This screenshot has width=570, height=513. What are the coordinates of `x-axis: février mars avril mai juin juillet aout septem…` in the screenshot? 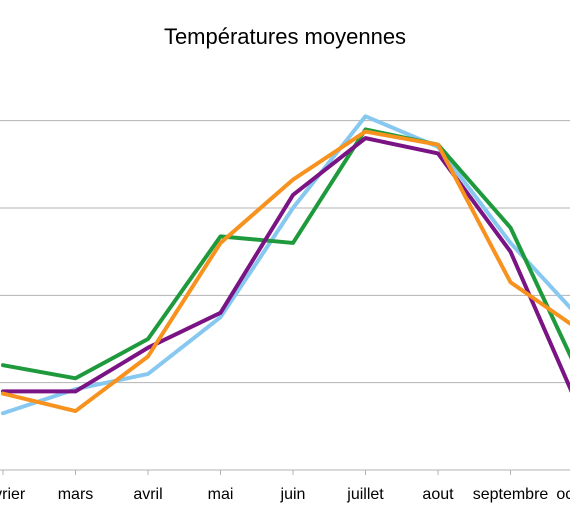 It's located at (285, 486).